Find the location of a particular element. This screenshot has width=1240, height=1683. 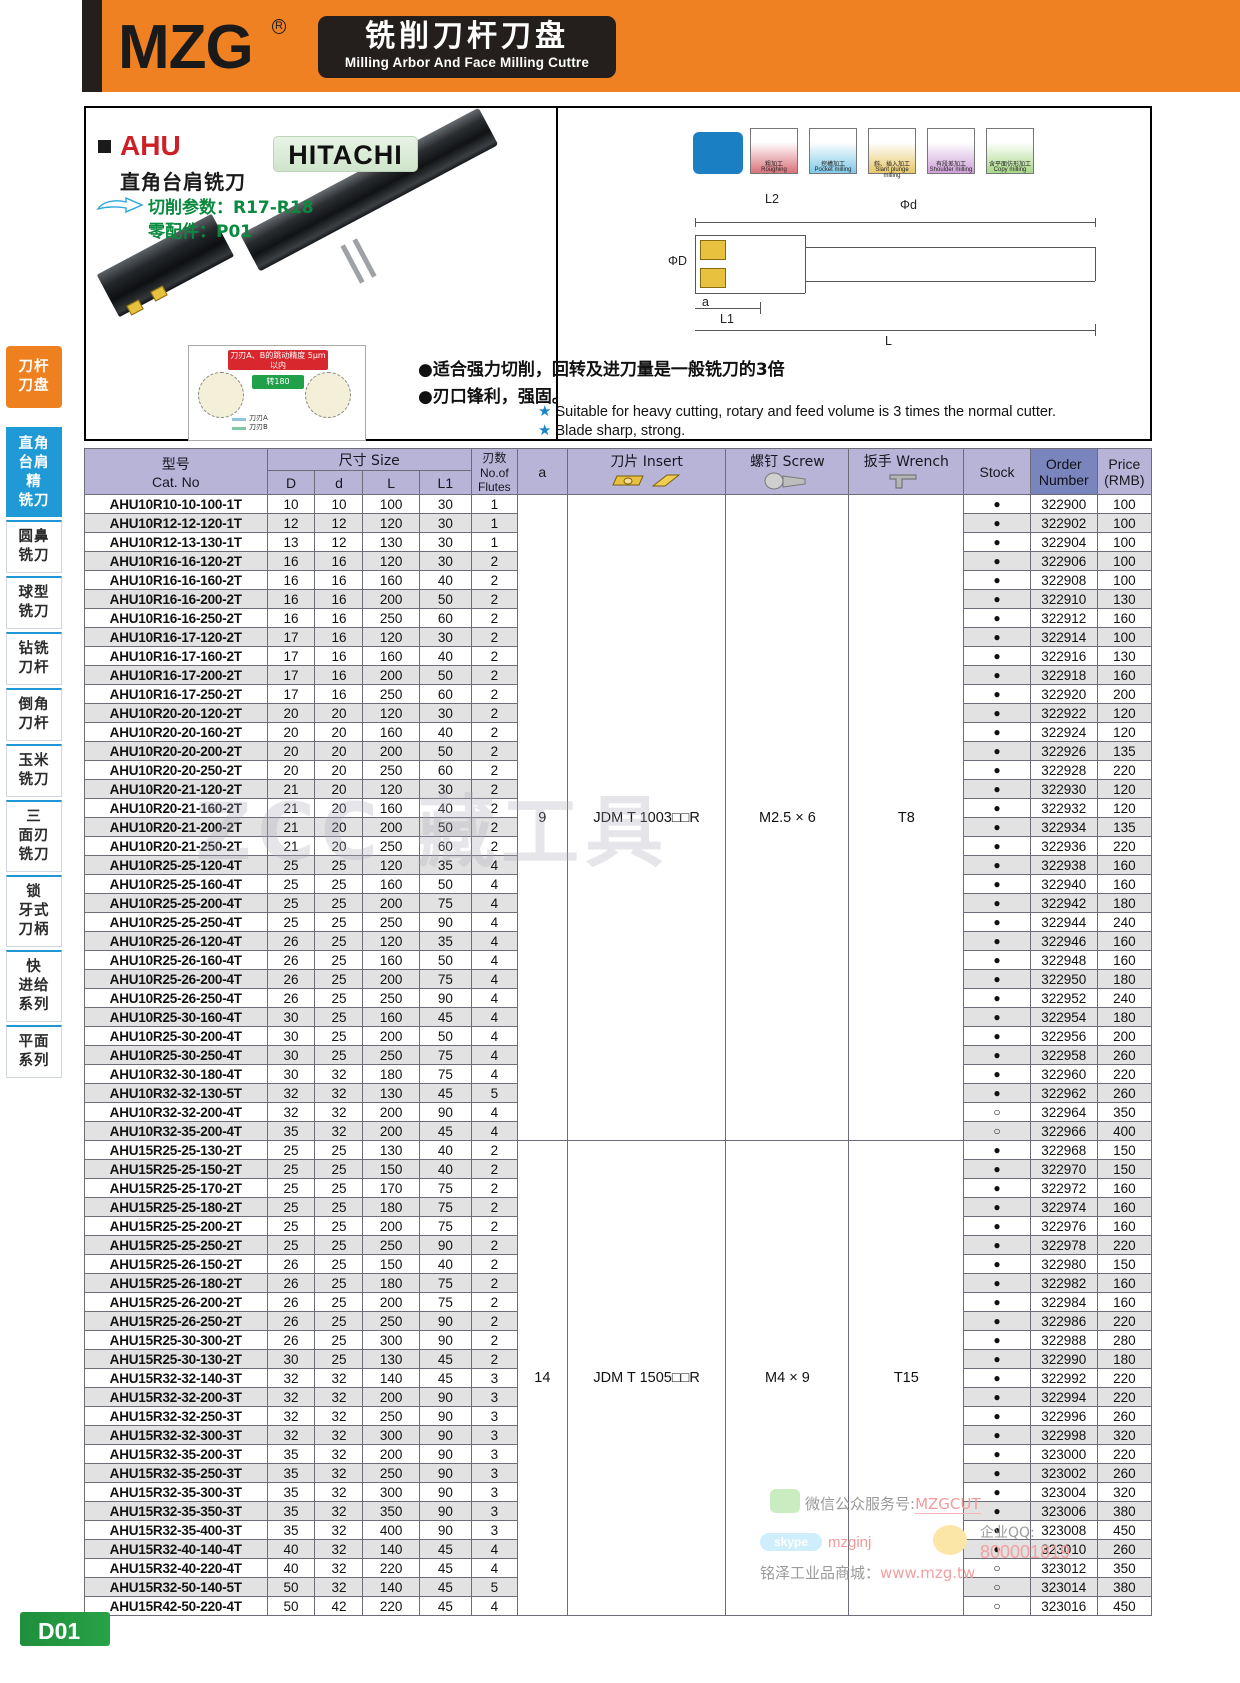

cell-L: 130 is located at coordinates (391, 1093).